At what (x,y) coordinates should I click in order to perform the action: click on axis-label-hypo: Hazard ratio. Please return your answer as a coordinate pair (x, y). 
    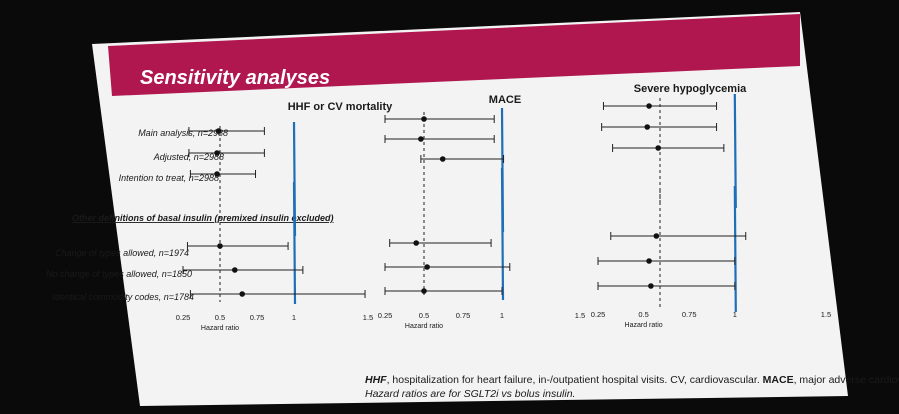
    Looking at the image, I should click on (644, 325).